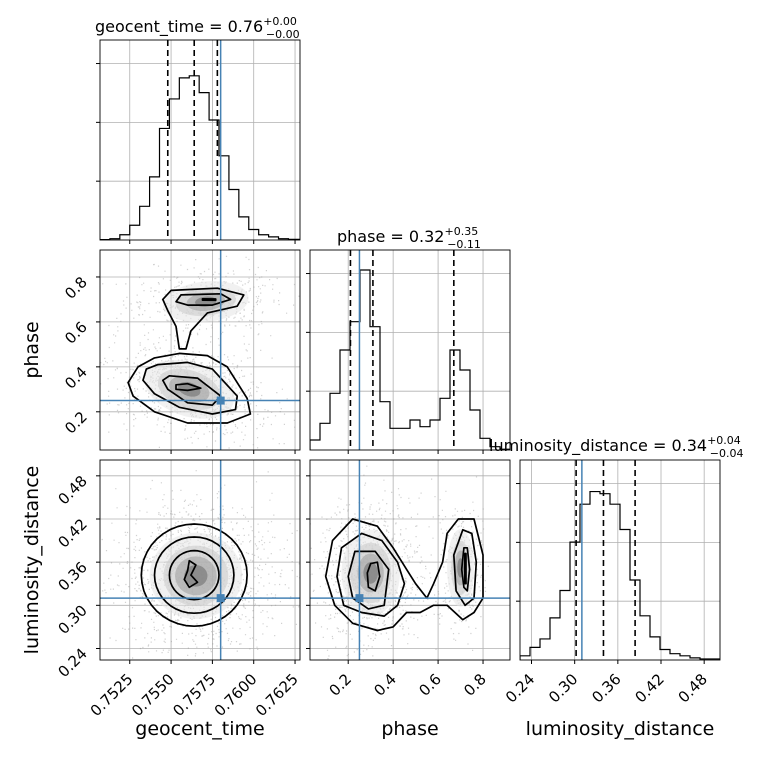 The width and height of the screenshot is (760, 760). I want to click on contour-inner-b, so click(194, 575).